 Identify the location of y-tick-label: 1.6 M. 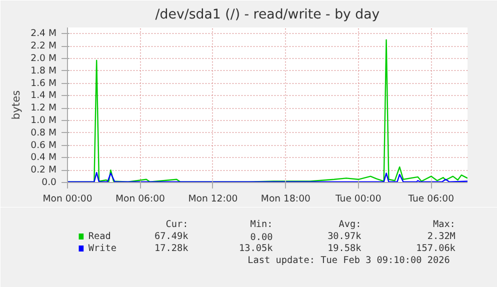
(43, 83).